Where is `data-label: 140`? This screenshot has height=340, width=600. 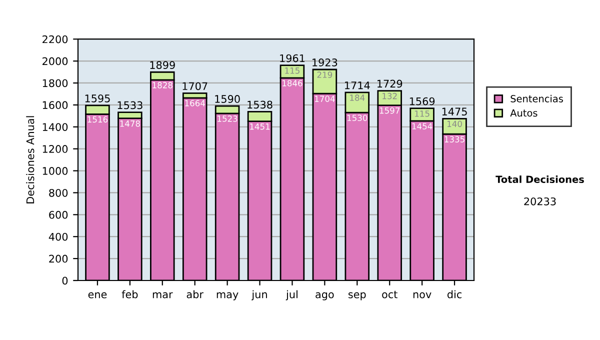 data-label: 140 is located at coordinates (454, 124).